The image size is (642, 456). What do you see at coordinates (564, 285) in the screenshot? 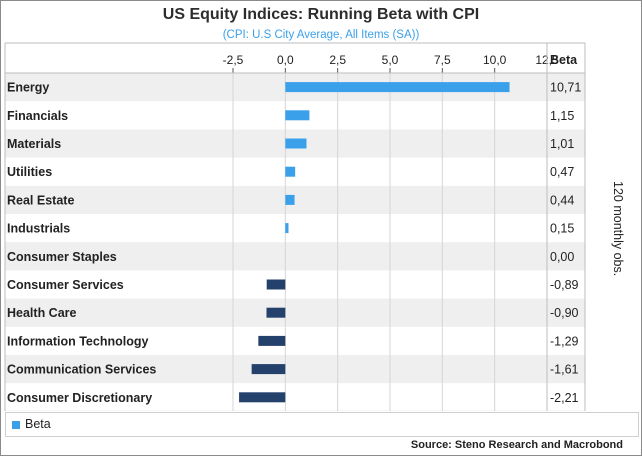
I see `data-label: -0,89` at bounding box center [564, 285].